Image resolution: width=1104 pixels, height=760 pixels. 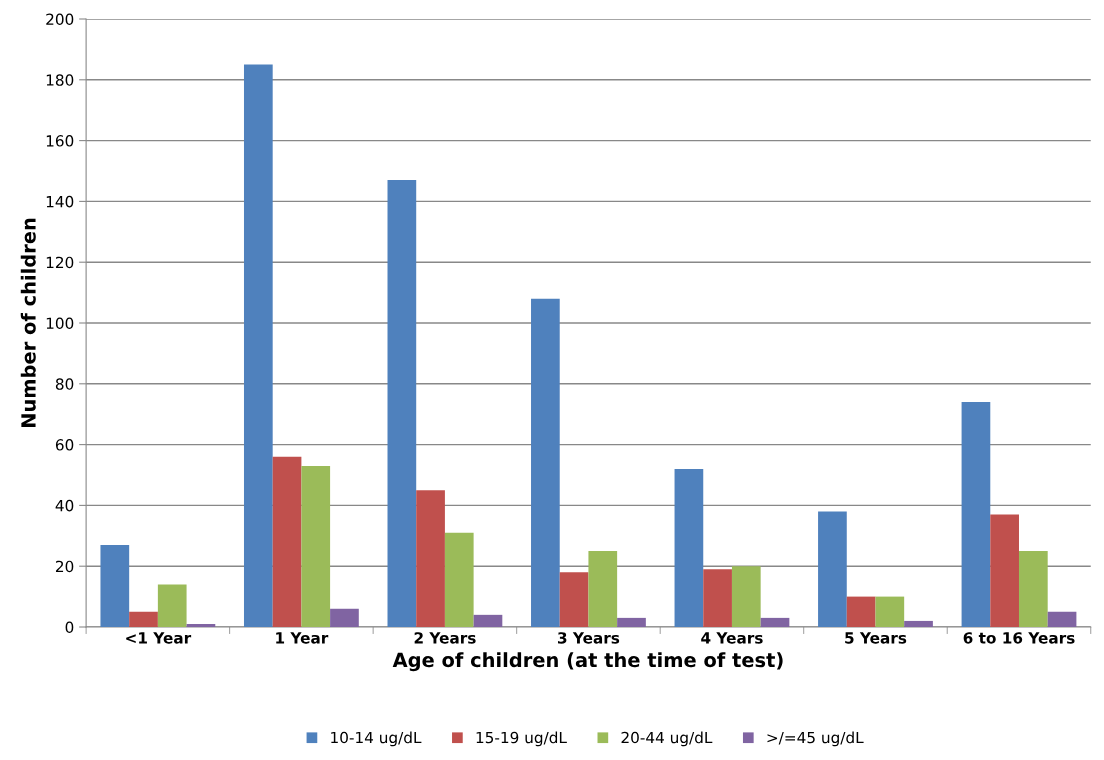 What do you see at coordinates (60, 201) in the screenshot?
I see `y-tick-label: 140` at bounding box center [60, 201].